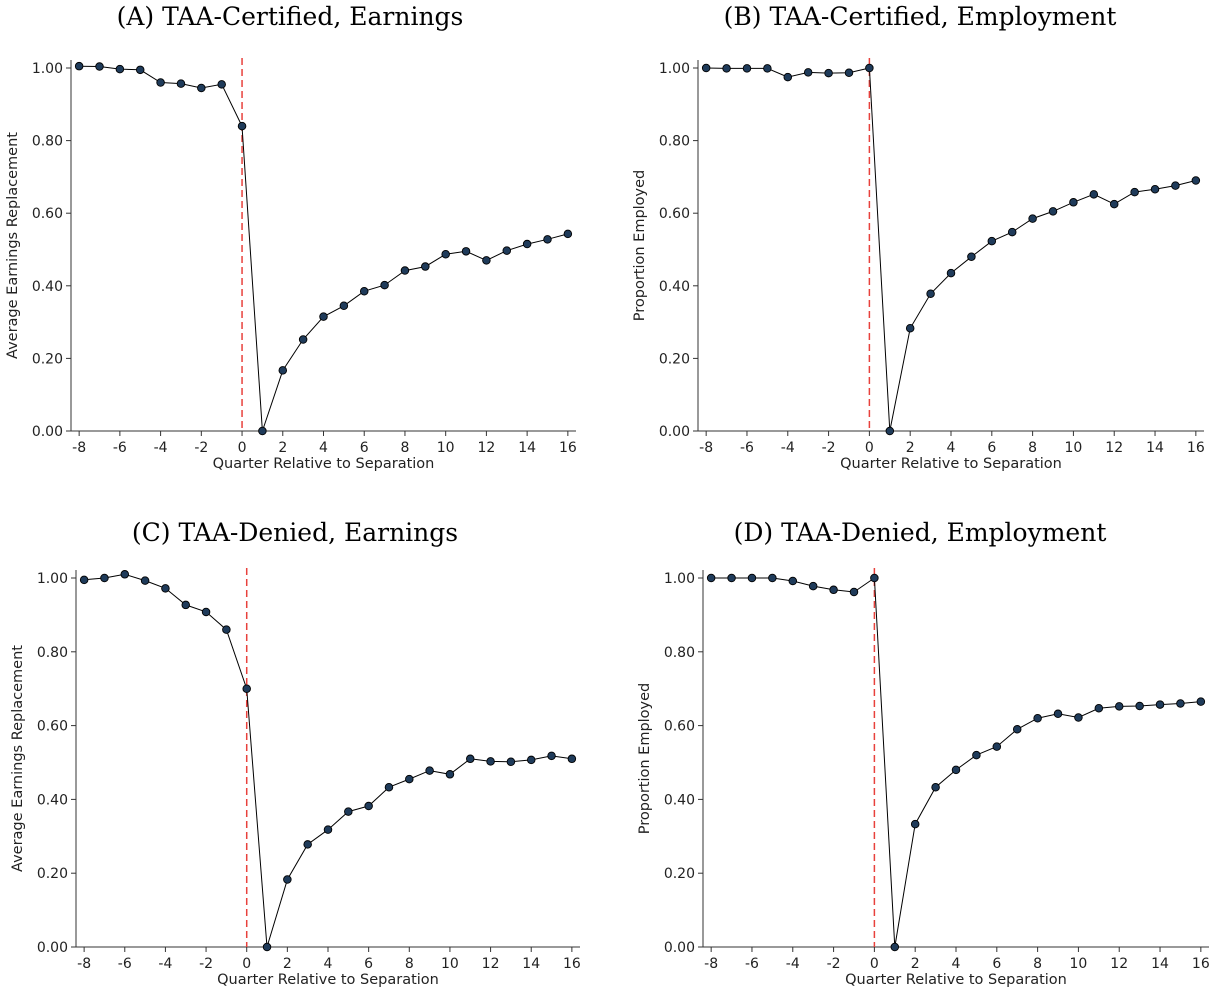  I want to click on y-axis-label: Proportion Employed, so click(645, 759).